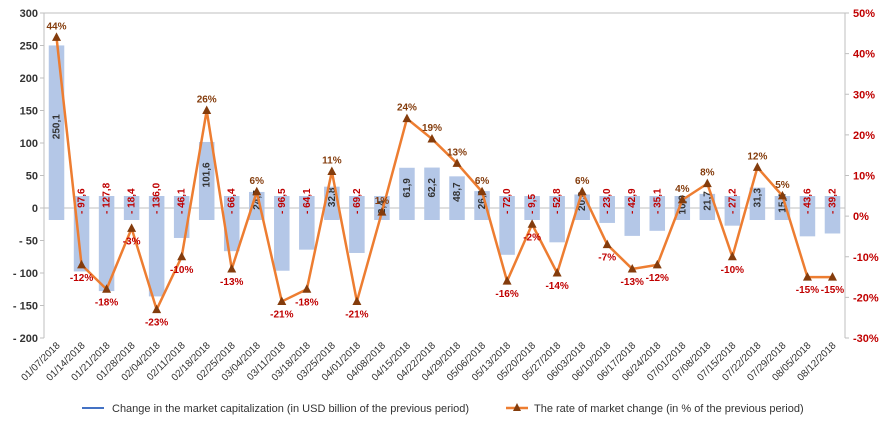  What do you see at coordinates (407, 108) in the screenshot?
I see `rate-value-label: 24%` at bounding box center [407, 108].